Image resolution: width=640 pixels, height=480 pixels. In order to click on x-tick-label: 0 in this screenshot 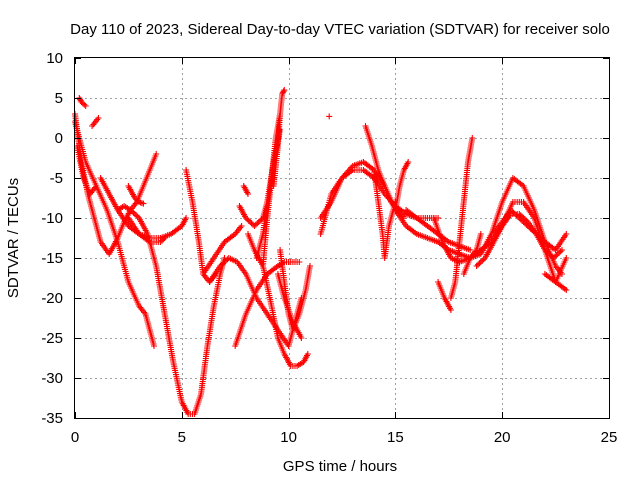, I will do `click(75, 437)`.